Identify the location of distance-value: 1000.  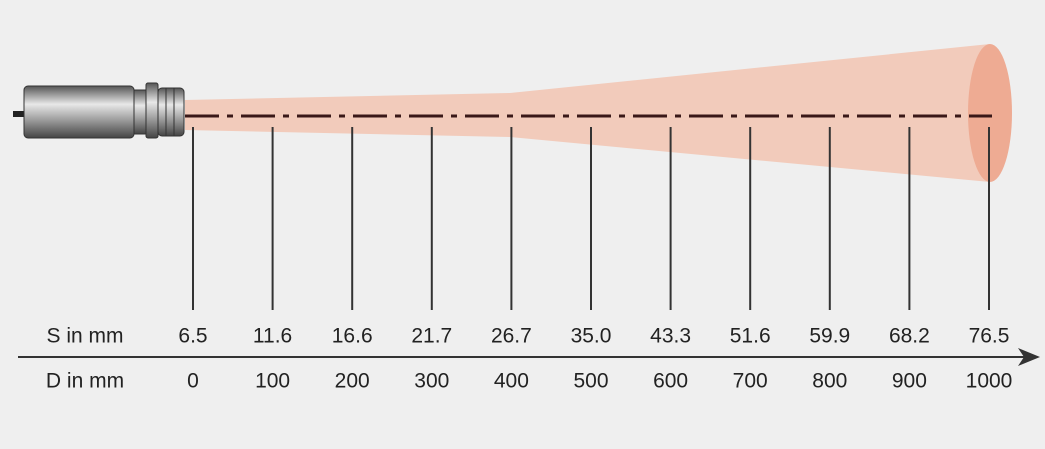
(989, 381).